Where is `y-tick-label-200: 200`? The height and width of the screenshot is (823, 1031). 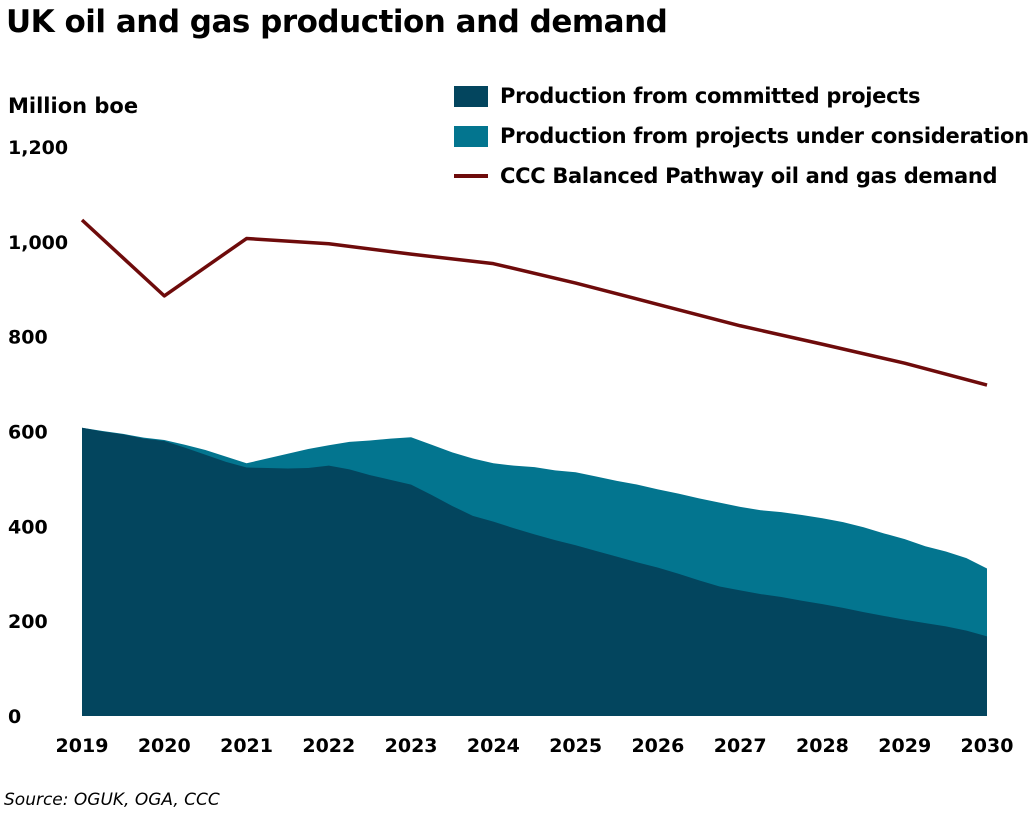 y-tick-label-200: 200 is located at coordinates (28, 622).